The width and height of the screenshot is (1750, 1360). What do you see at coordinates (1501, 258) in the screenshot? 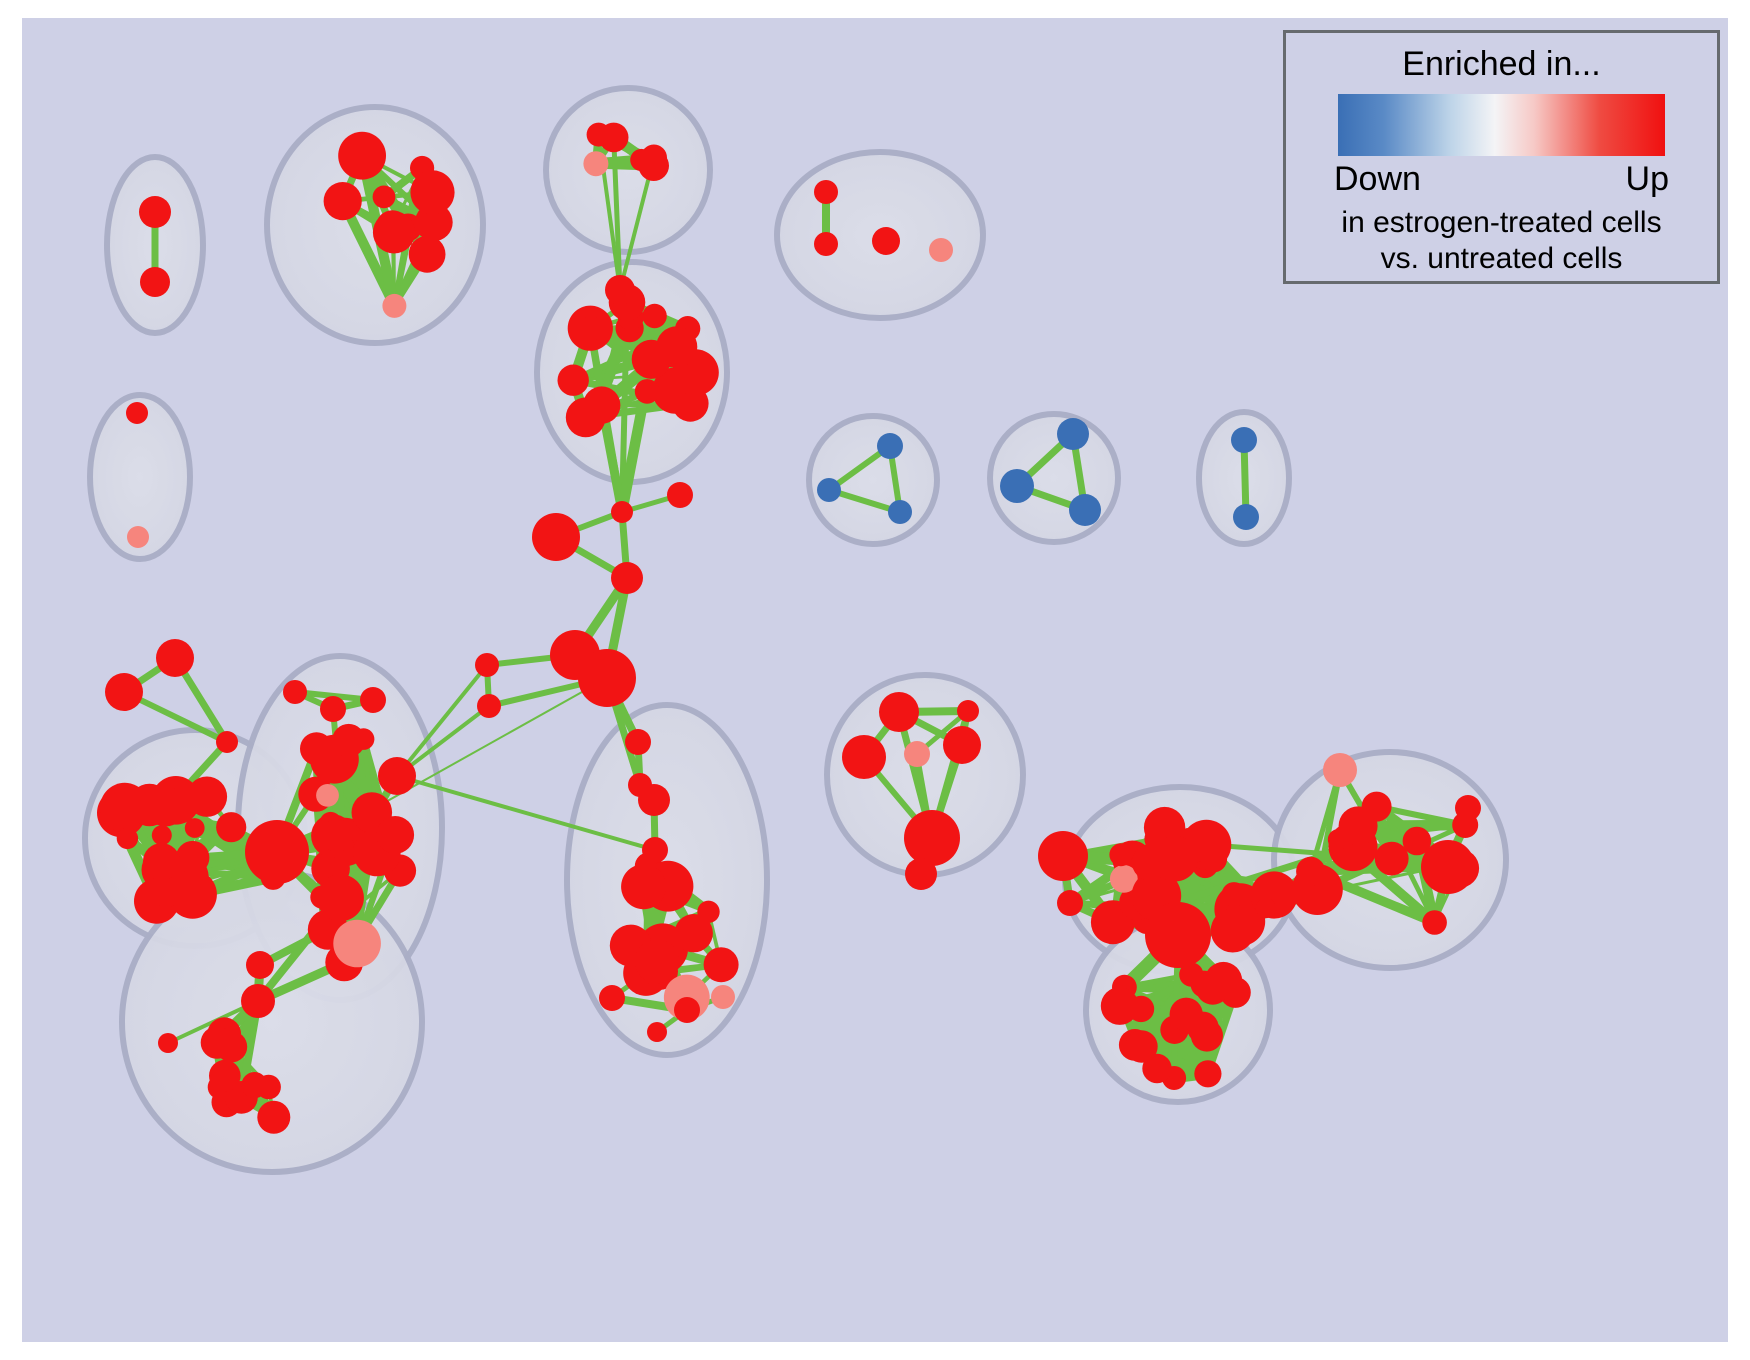
I see `legend-subtitle-2: vs. untreated cells` at bounding box center [1501, 258].